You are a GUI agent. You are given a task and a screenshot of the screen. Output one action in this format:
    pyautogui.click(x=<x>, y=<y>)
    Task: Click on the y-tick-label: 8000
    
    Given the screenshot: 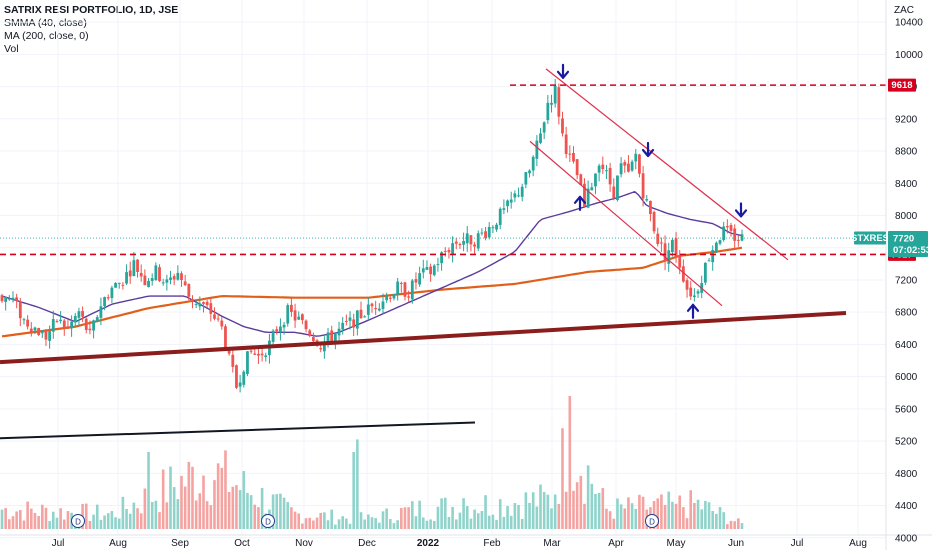 What is the action you would take?
    pyautogui.click(x=906, y=216)
    